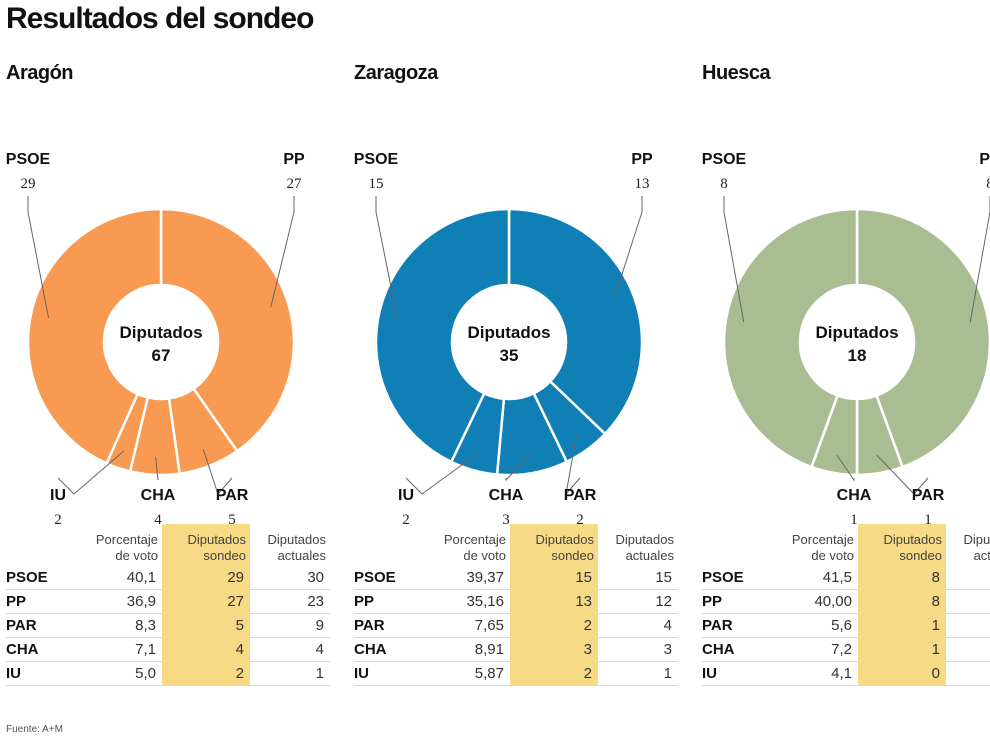 Image resolution: width=990 pixels, height=742 pixels. Describe the element at coordinates (34, 729) in the screenshot. I see `source-note: Fuente: A+M` at that location.